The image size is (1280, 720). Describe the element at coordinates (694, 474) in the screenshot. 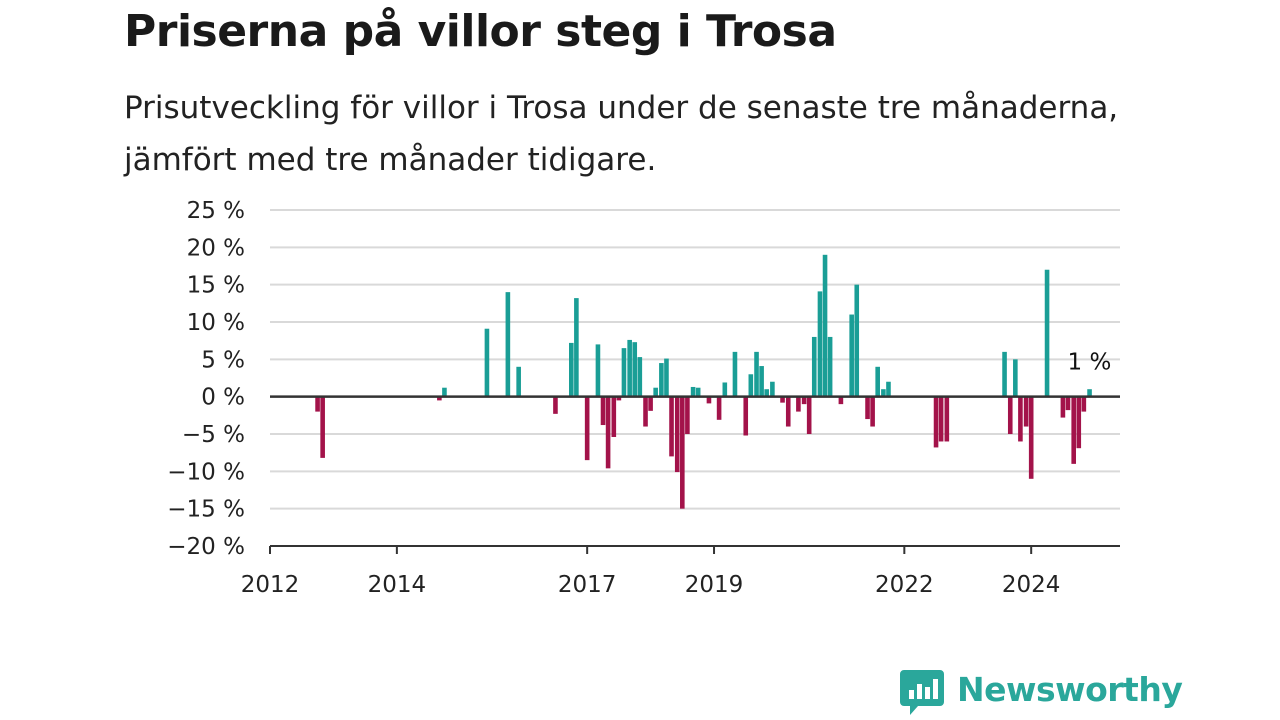

I see `axes` at that location.